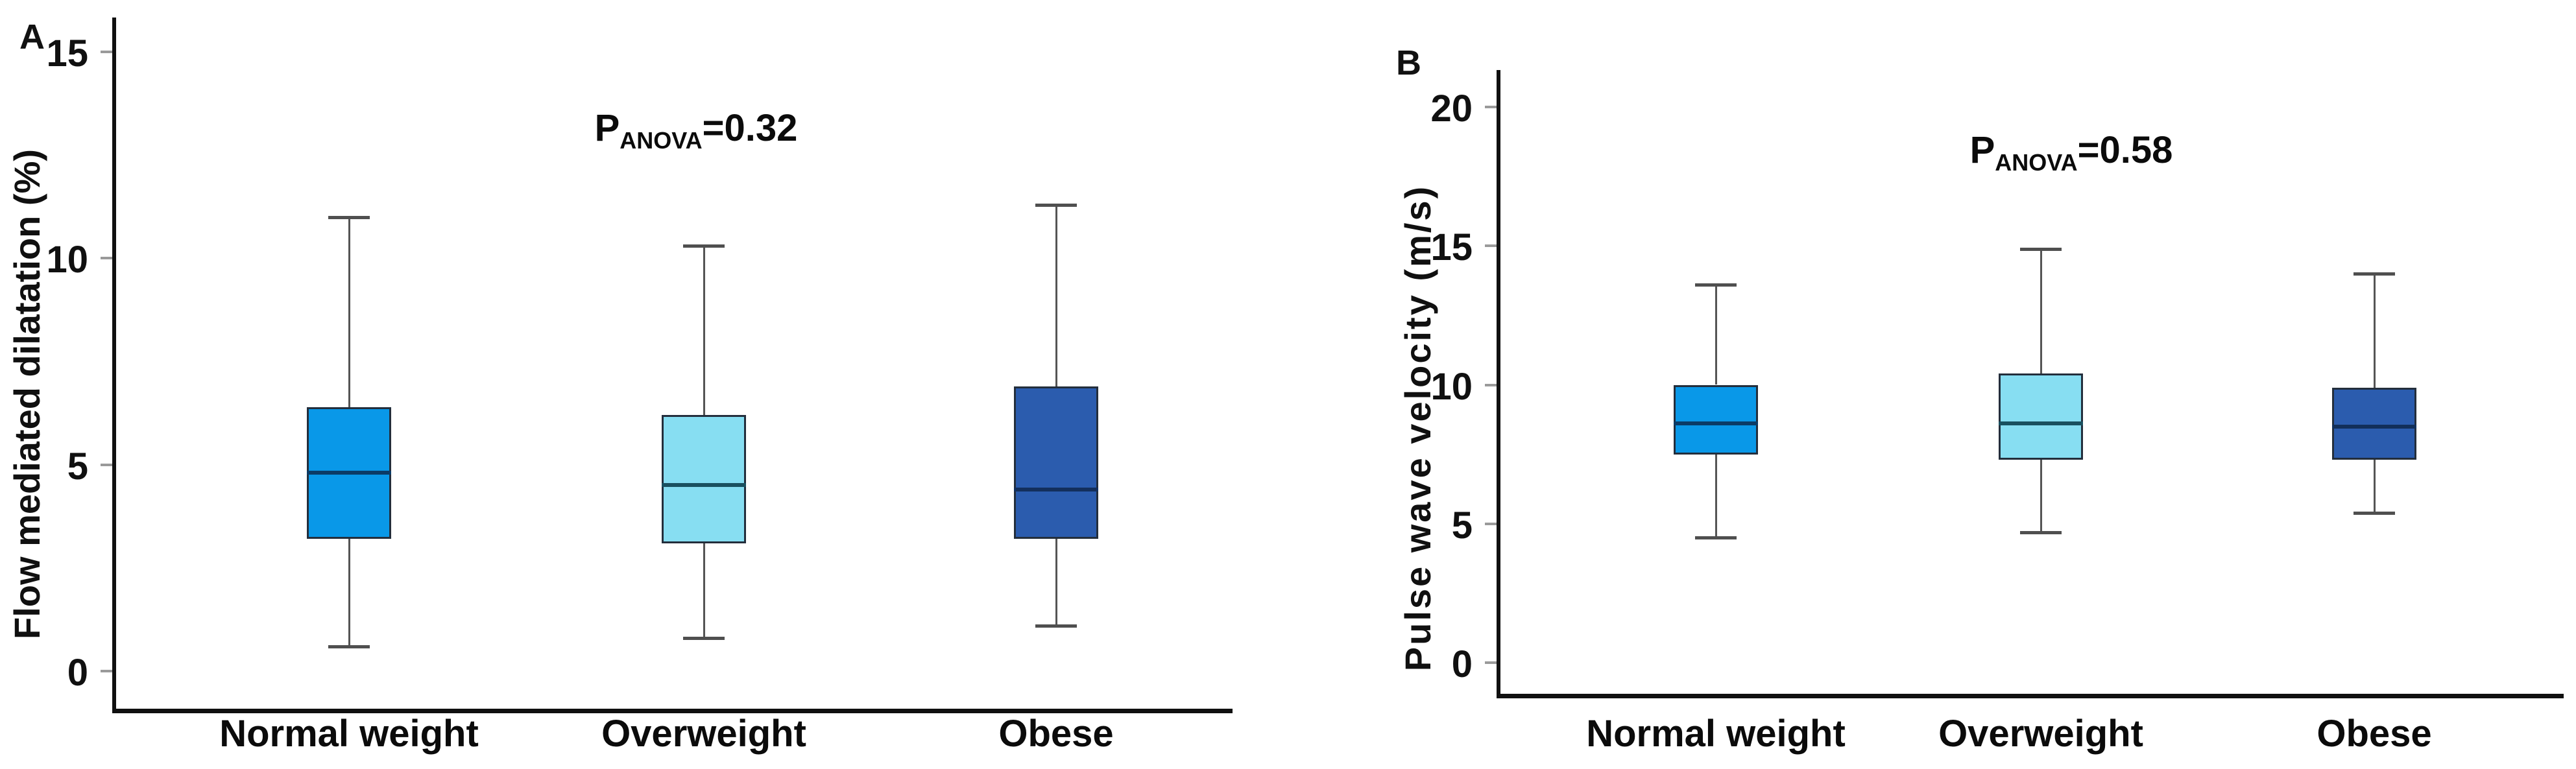 The image size is (2576, 769). I want to click on anova-annotation: PANOVA=0.32, so click(696, 129).